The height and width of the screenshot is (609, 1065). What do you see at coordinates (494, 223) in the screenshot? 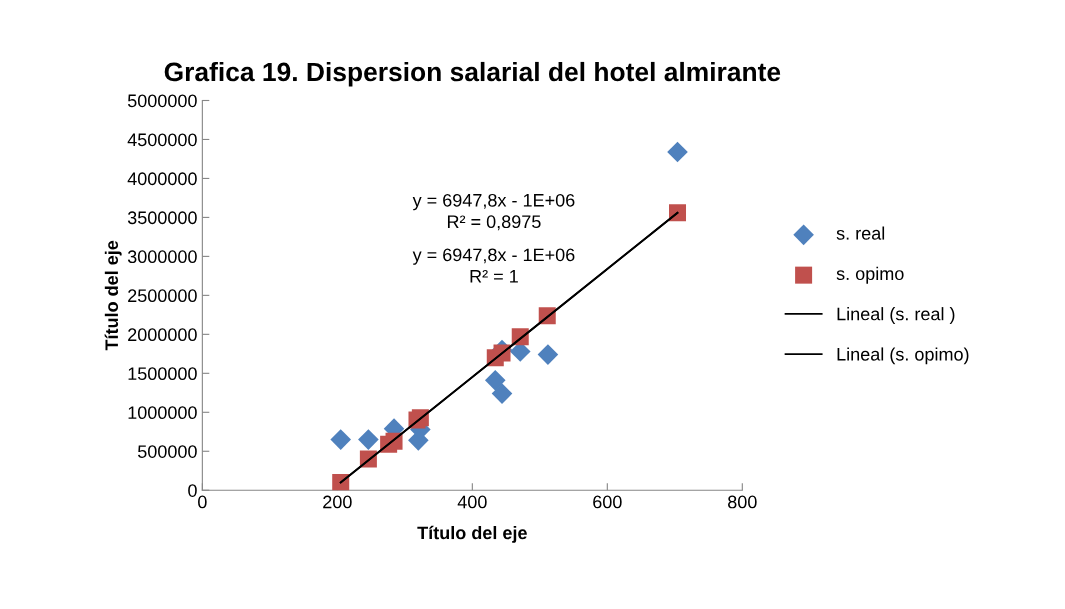
I see `annotation: R² = 0,8975` at bounding box center [494, 223].